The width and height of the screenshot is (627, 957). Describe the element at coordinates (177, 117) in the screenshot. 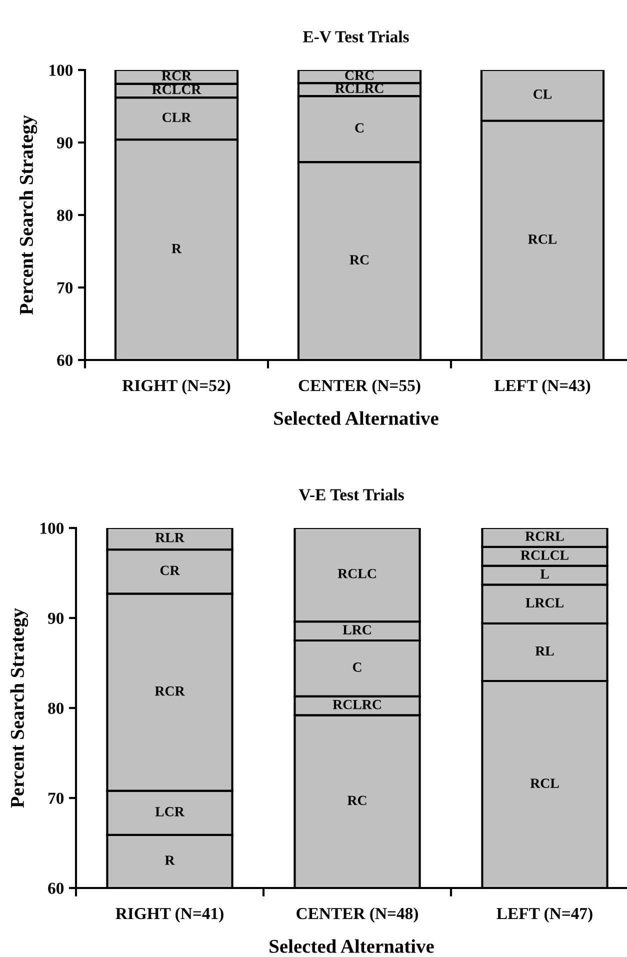

I see `data-label: CLR` at that location.